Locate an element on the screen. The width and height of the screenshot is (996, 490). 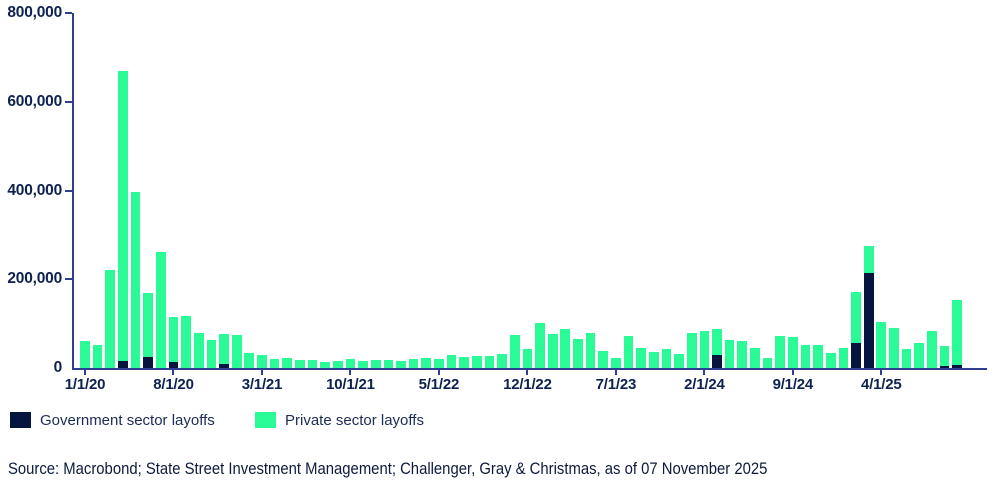
y-tick-label: 400,000 is located at coordinates (34, 190).